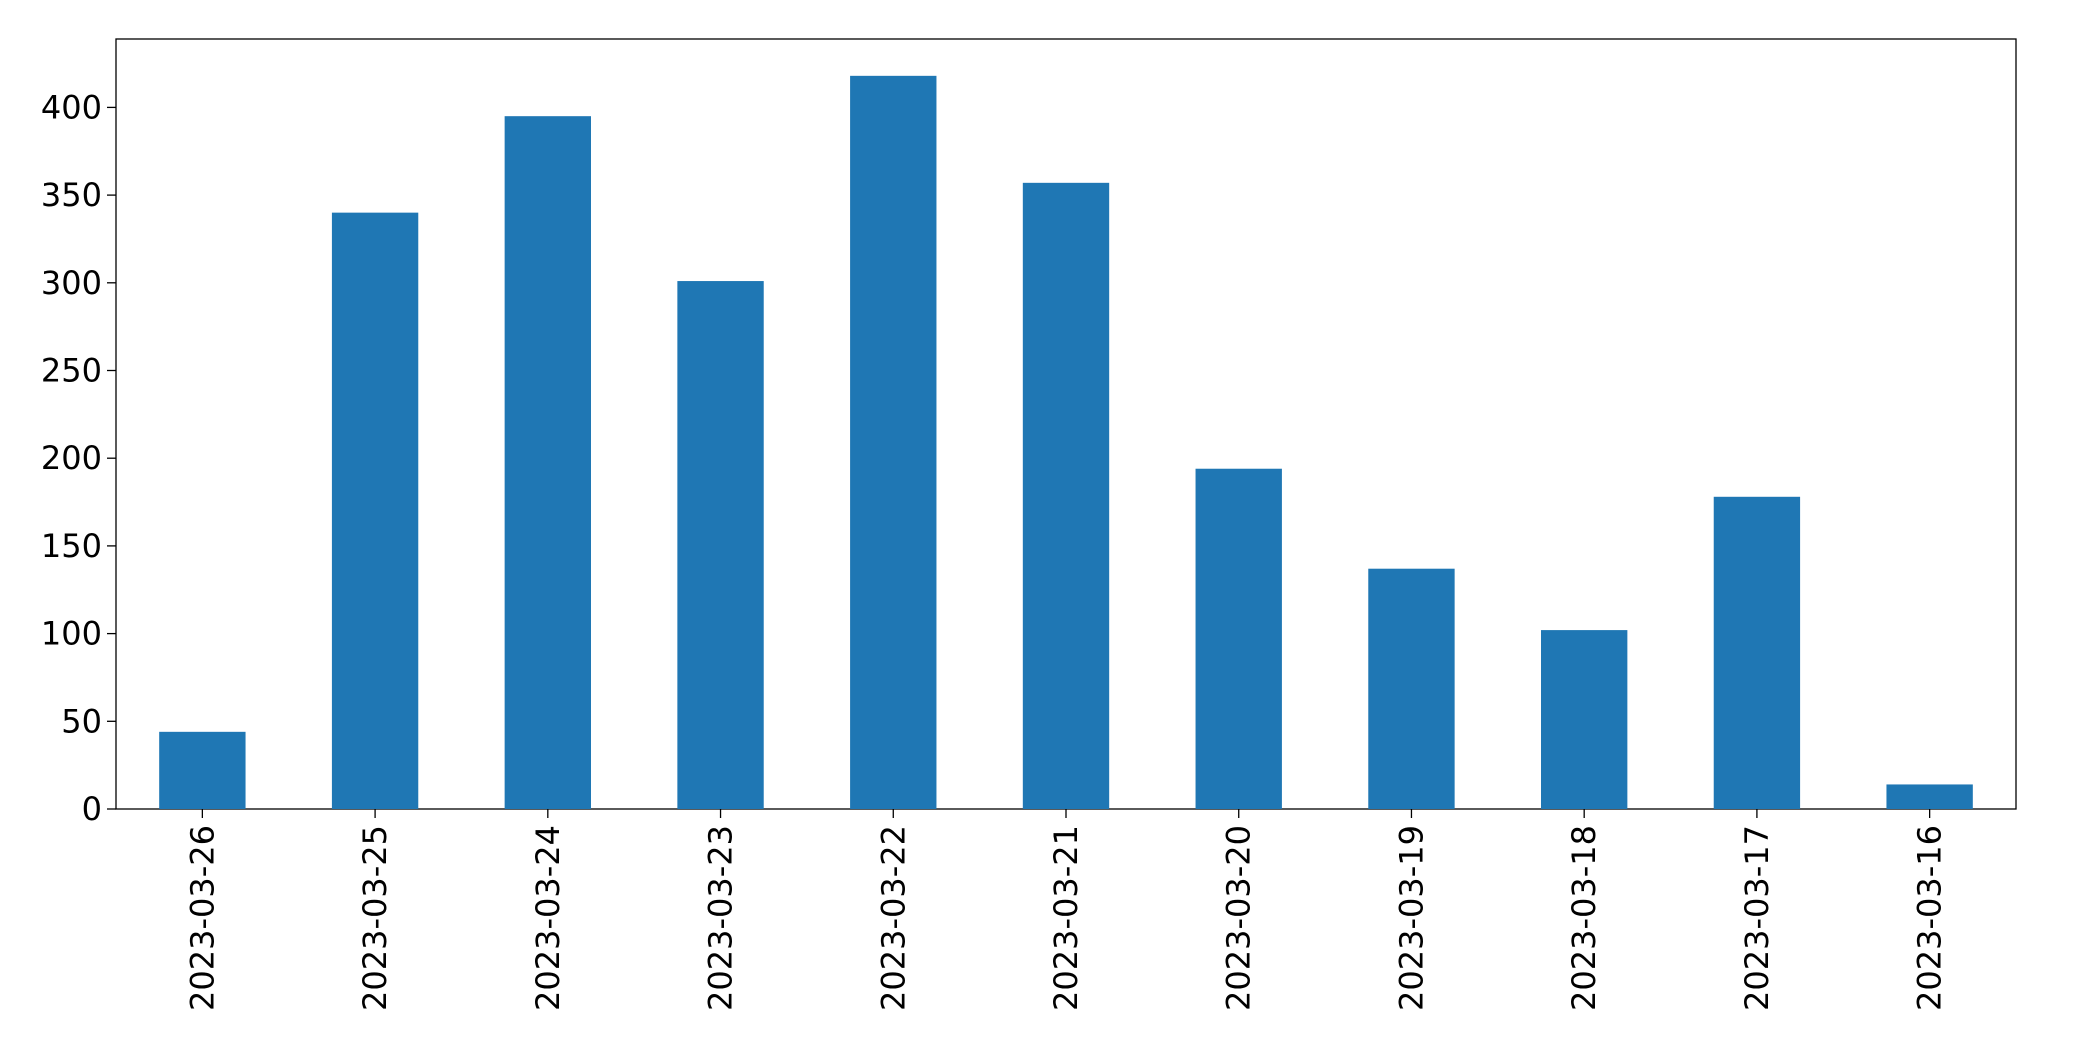  I want to click on x-tick-label: 2023-03-26, so click(202, 918).